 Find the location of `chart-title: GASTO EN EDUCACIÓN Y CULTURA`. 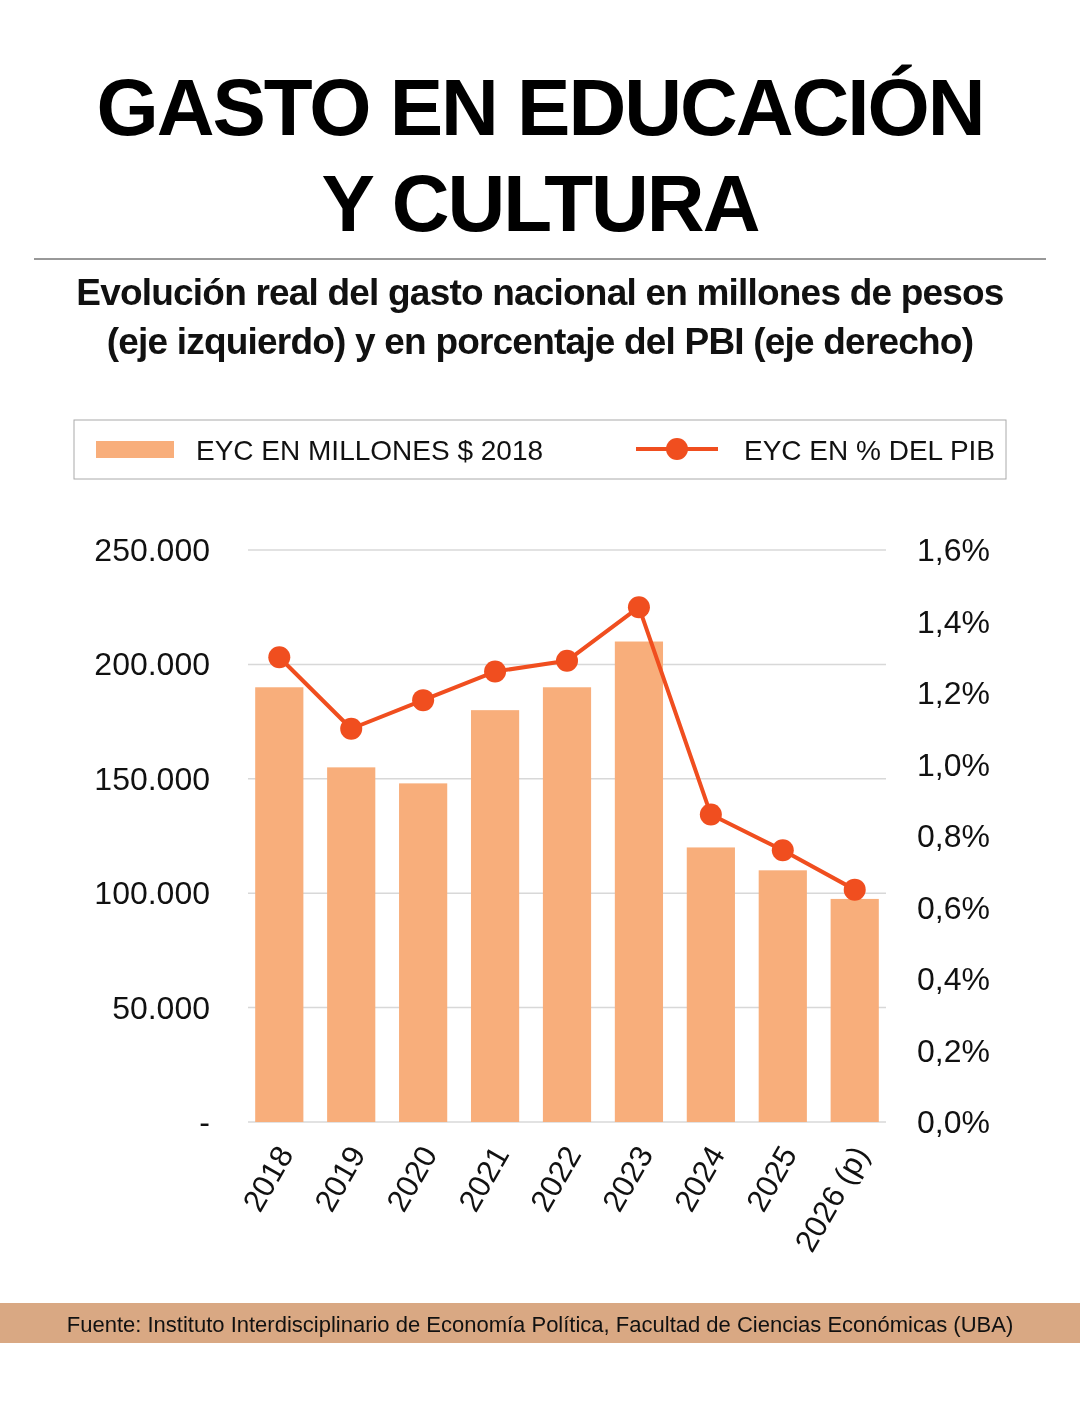

chart-title: GASTO EN EDUCACIÓN Y CULTURA is located at coordinates (540, 155).